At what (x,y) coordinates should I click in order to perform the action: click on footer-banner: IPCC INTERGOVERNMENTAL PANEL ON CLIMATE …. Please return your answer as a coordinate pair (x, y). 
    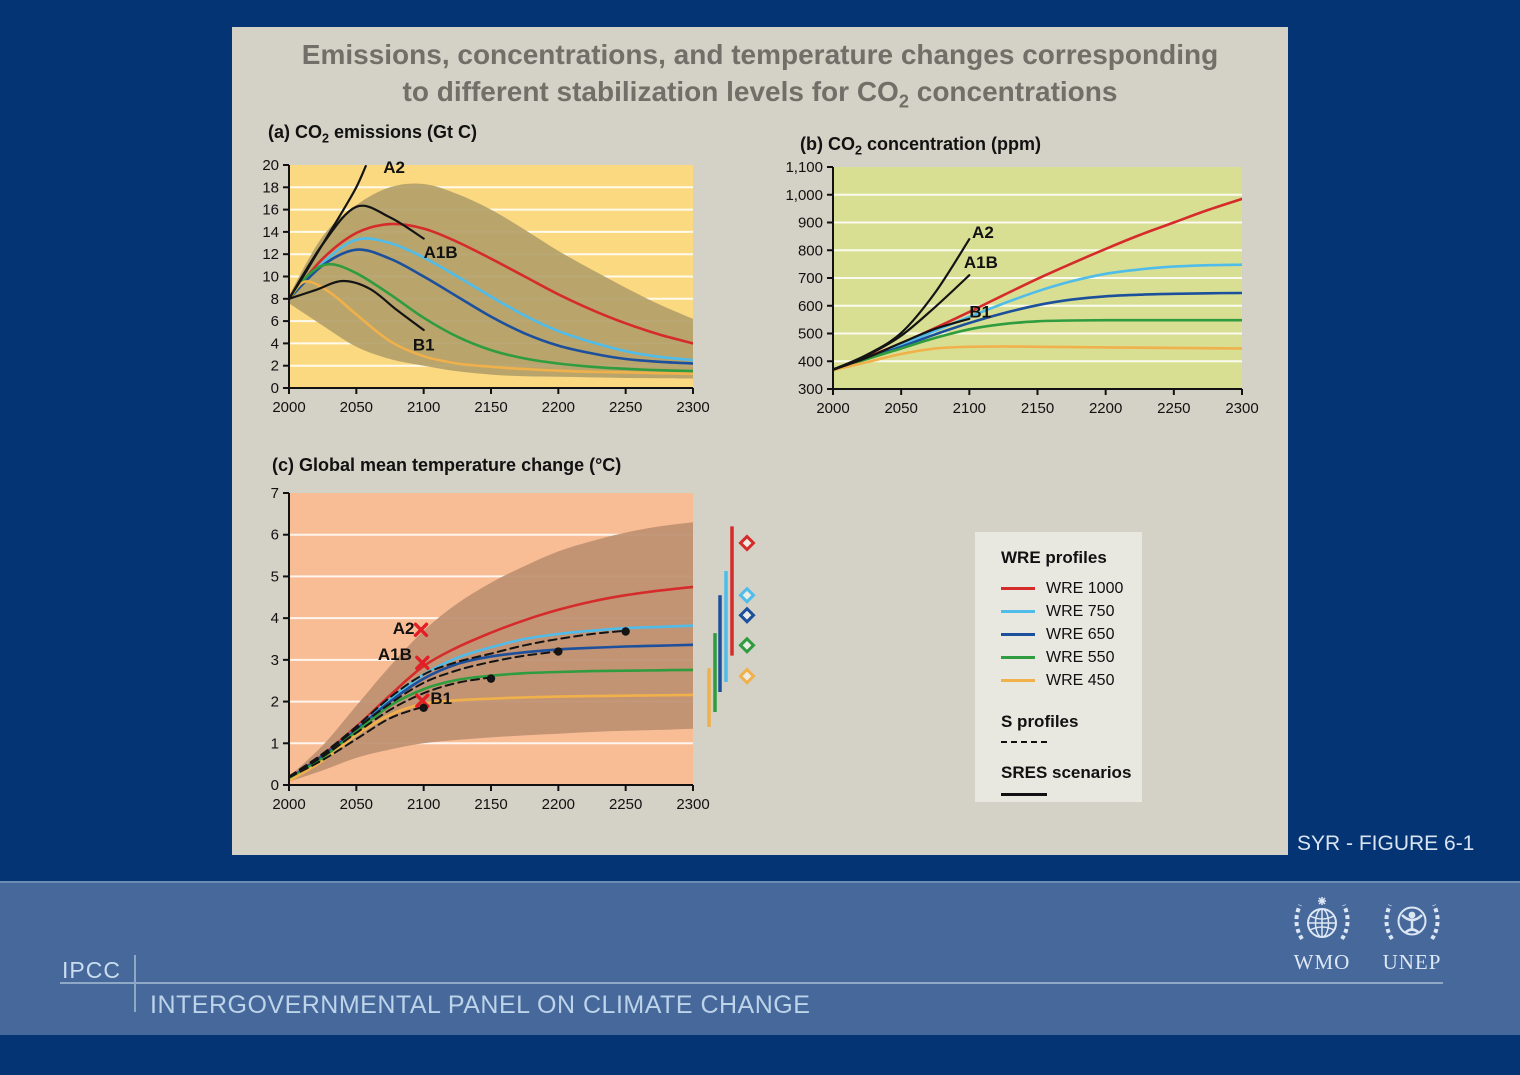
    Looking at the image, I should click on (760, 958).